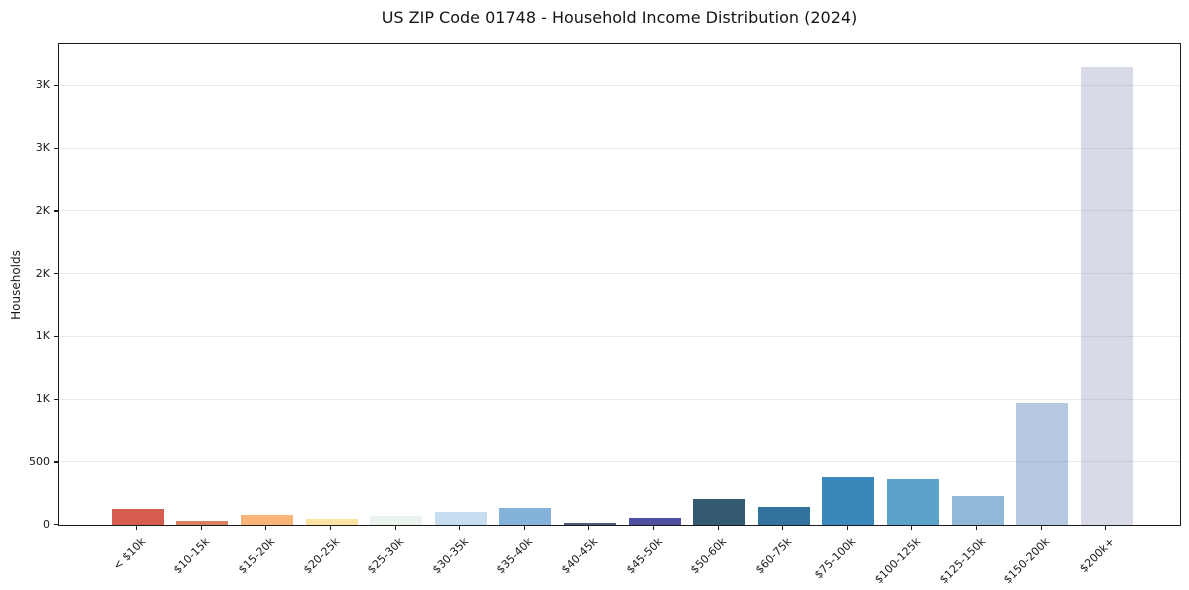 Image resolution: width=1189 pixels, height=590 pixels. I want to click on bar-$40-45k, so click(589, 524).